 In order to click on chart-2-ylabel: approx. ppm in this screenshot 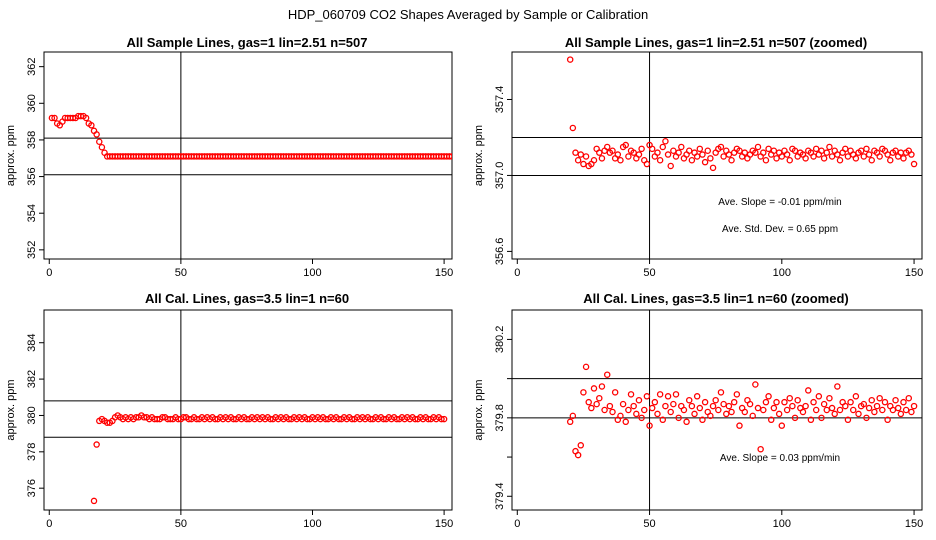, I will do `click(479, 155)`.